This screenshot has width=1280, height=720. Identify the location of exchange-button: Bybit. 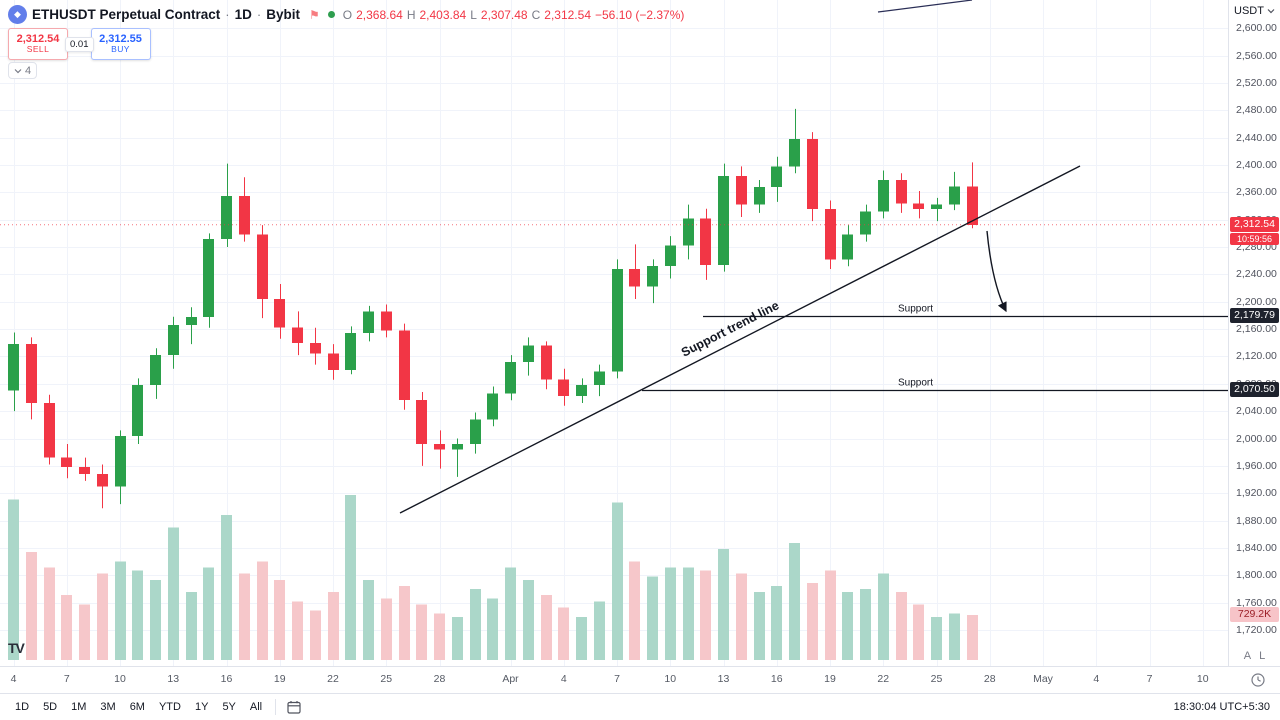
(283, 14).